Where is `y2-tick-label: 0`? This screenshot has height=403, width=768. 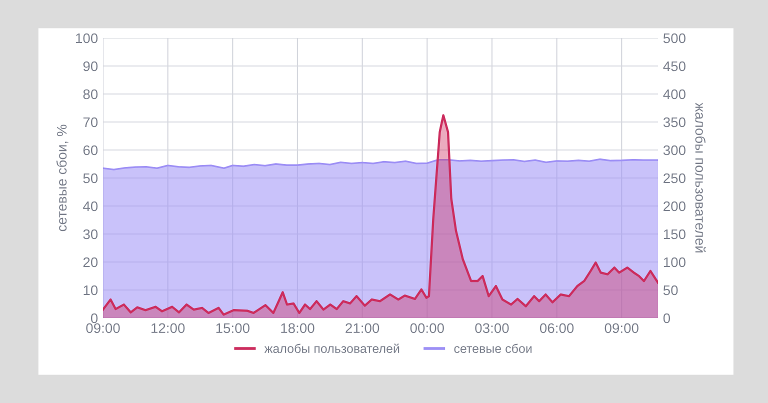
y2-tick-label: 0 is located at coordinates (666, 318).